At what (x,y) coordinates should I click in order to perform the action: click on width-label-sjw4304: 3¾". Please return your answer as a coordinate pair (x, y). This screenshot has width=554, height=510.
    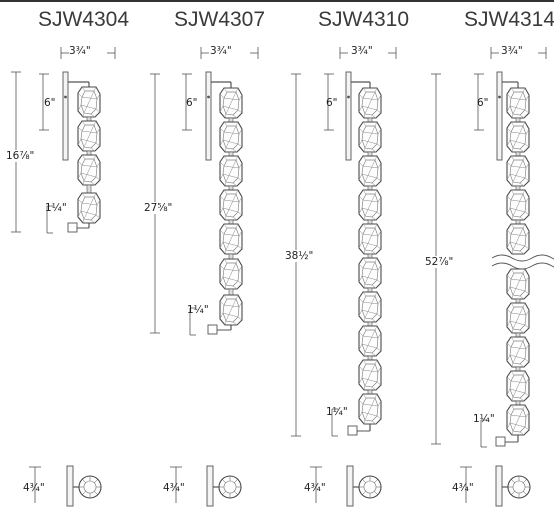
    Looking at the image, I should click on (80, 51).